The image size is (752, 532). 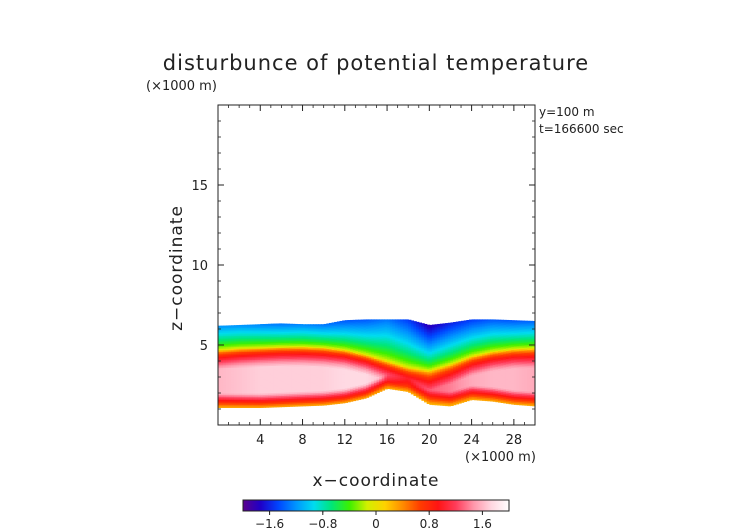 What do you see at coordinates (269, 524) in the screenshot?
I see `colorbar-tick-label: −1.6` at bounding box center [269, 524].